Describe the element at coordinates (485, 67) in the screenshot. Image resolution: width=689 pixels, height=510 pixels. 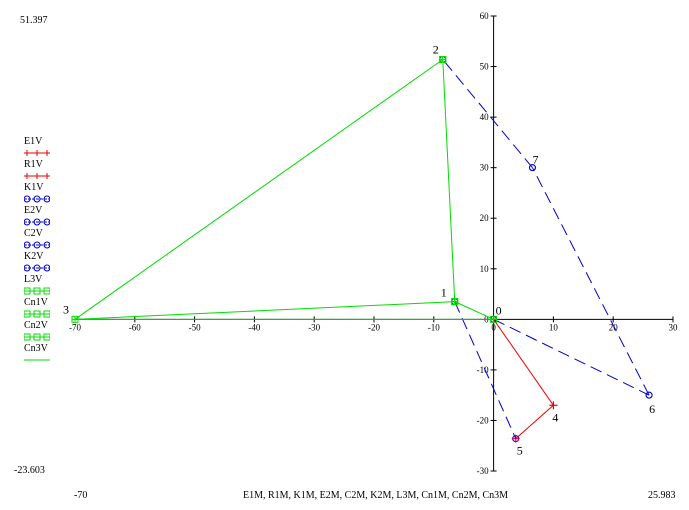
I see `y-tick-label: 50` at that location.